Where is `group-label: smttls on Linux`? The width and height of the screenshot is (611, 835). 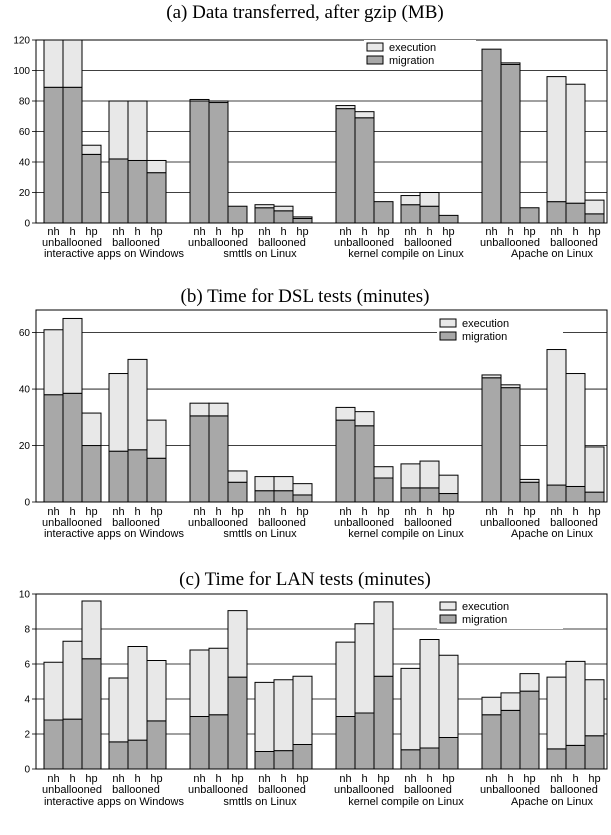
group-label: smttls on Linux is located at coordinates (260, 534).